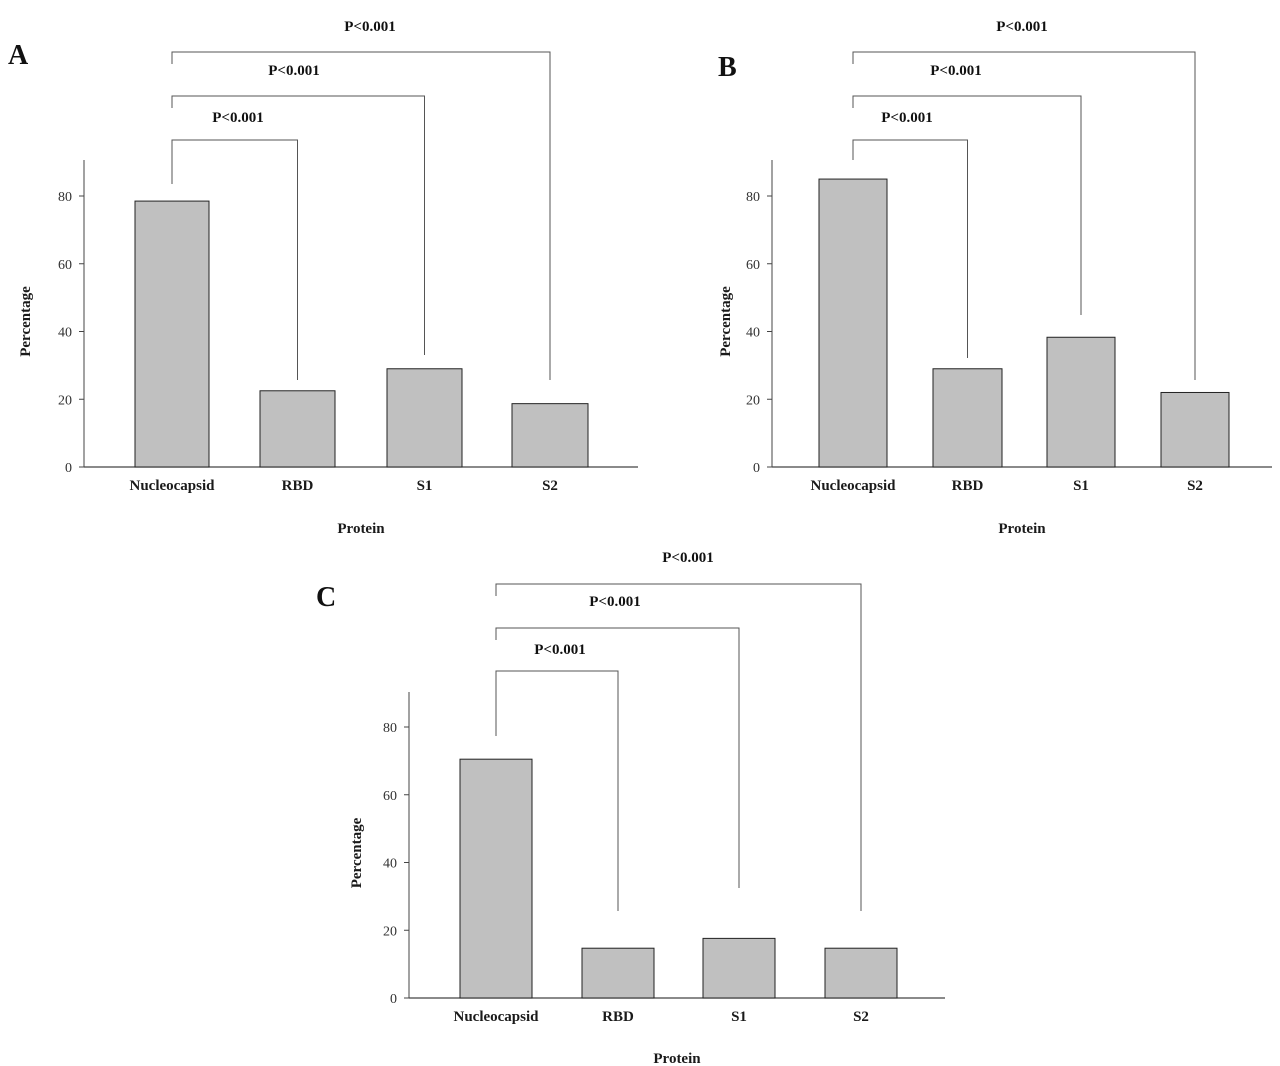 The image size is (1280, 1066). Describe the element at coordinates (727, 67) in the screenshot. I see `panel-letter: B` at that location.